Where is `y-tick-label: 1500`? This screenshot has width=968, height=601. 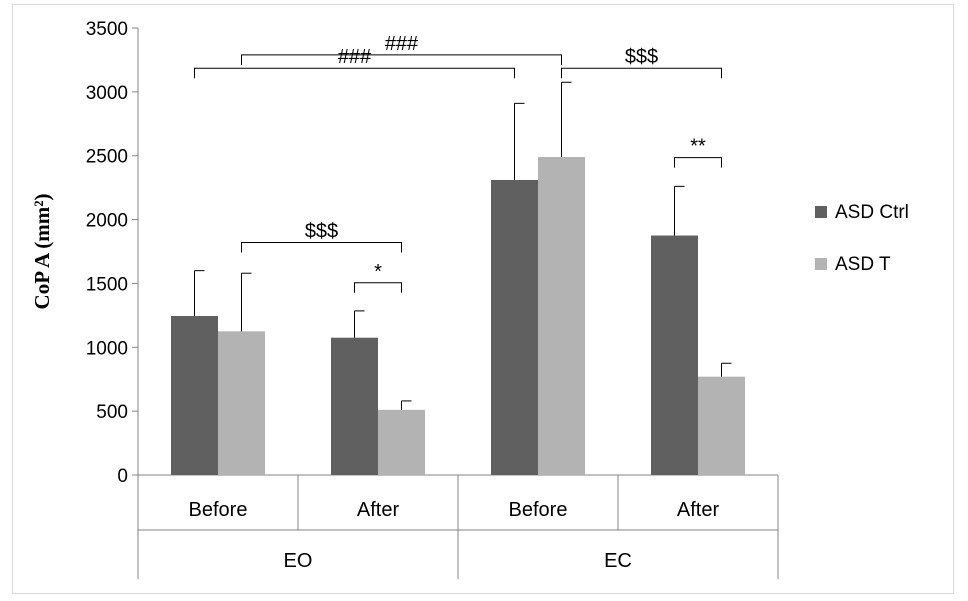
y-tick-label: 1500 is located at coordinates (107, 284).